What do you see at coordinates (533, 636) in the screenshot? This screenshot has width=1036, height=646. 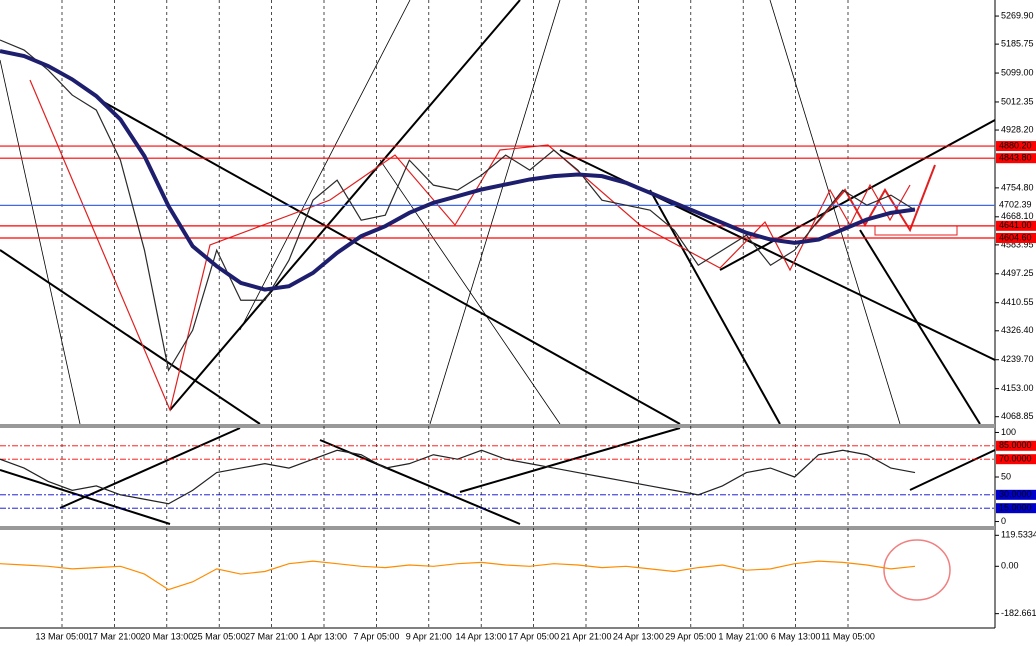 I see `x-tick-label: 17 Apr 05:00` at bounding box center [533, 636].